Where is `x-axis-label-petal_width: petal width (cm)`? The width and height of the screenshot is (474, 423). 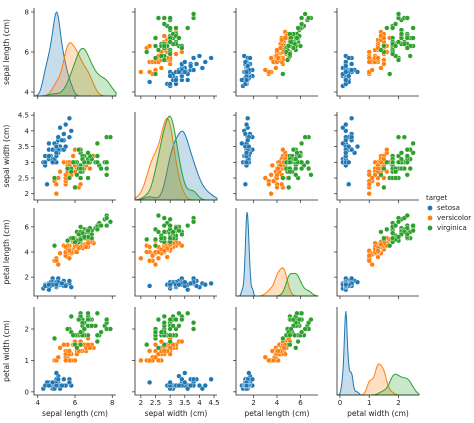 x-axis-label-petal_width: petal width (cm) is located at coordinates (378, 413).